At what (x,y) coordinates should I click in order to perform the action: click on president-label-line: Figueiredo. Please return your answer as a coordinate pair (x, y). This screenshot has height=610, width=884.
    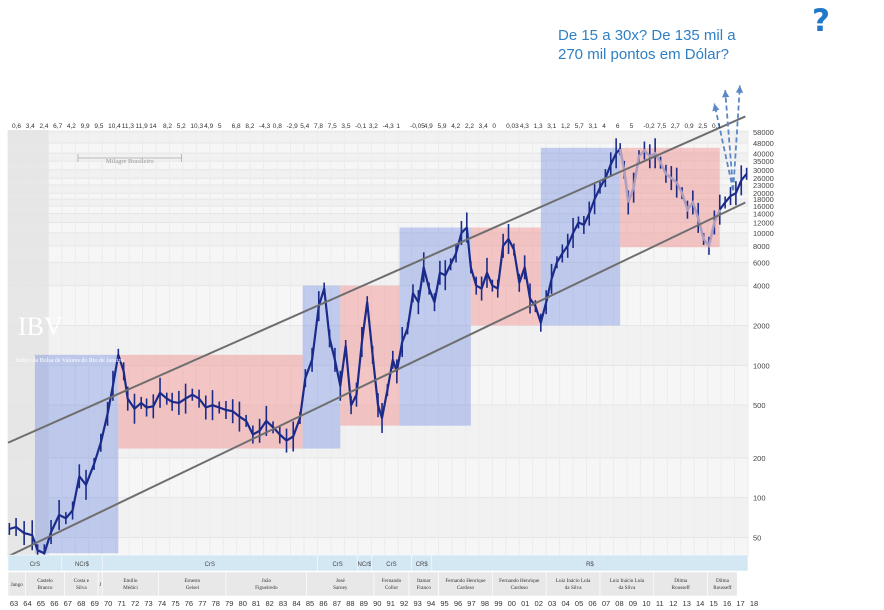
    Looking at the image, I should click on (266, 588).